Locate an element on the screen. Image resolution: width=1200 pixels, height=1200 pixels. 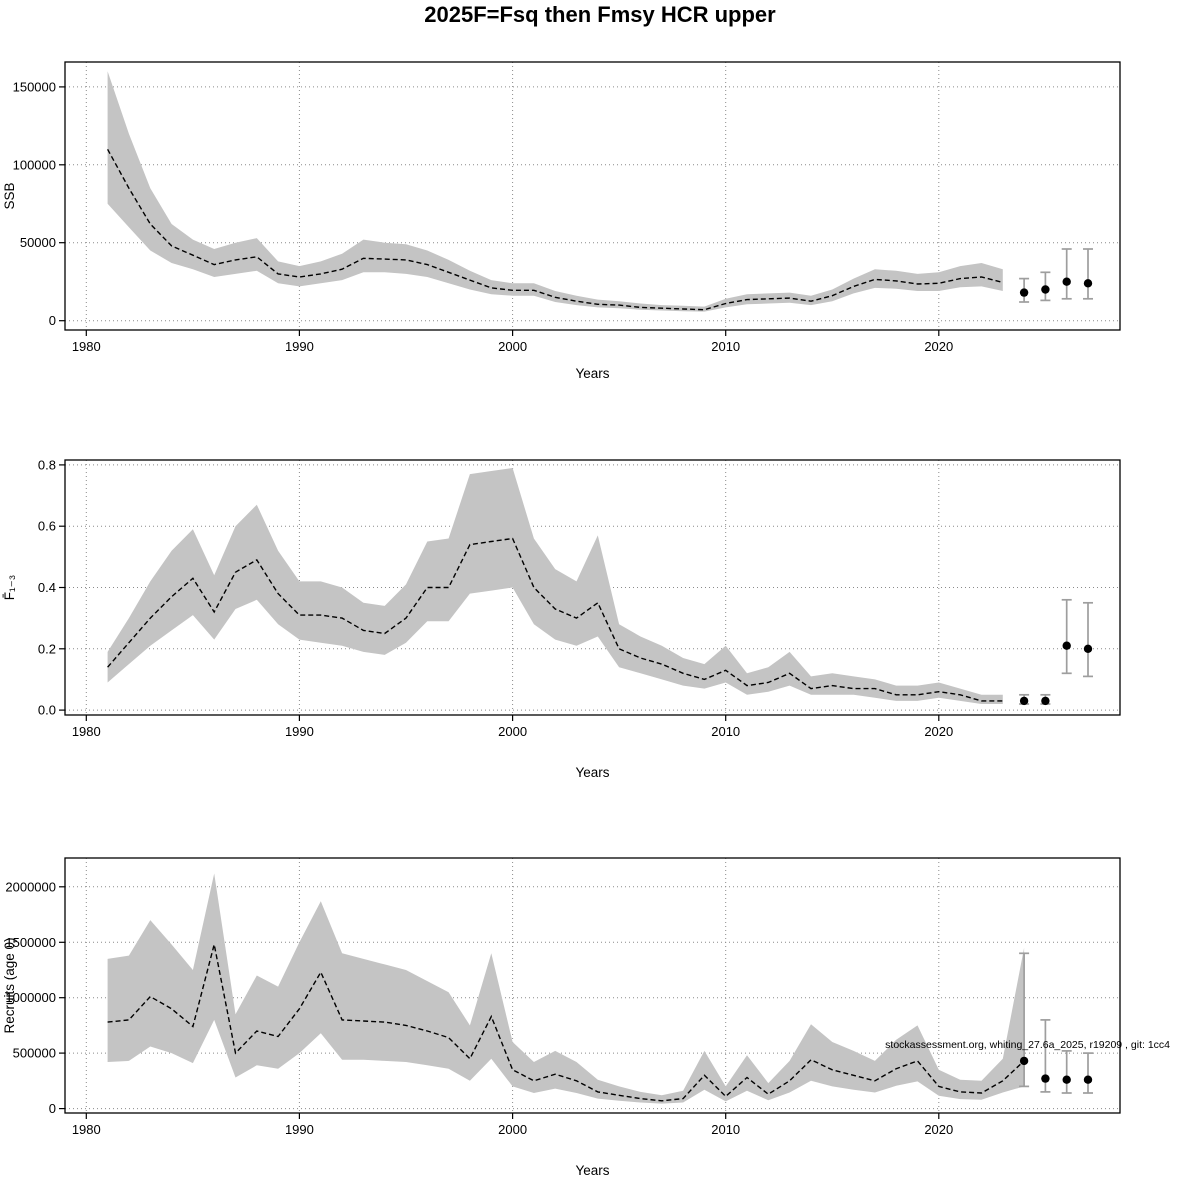
y-tick-label: 50000 is located at coordinates (38, 242).